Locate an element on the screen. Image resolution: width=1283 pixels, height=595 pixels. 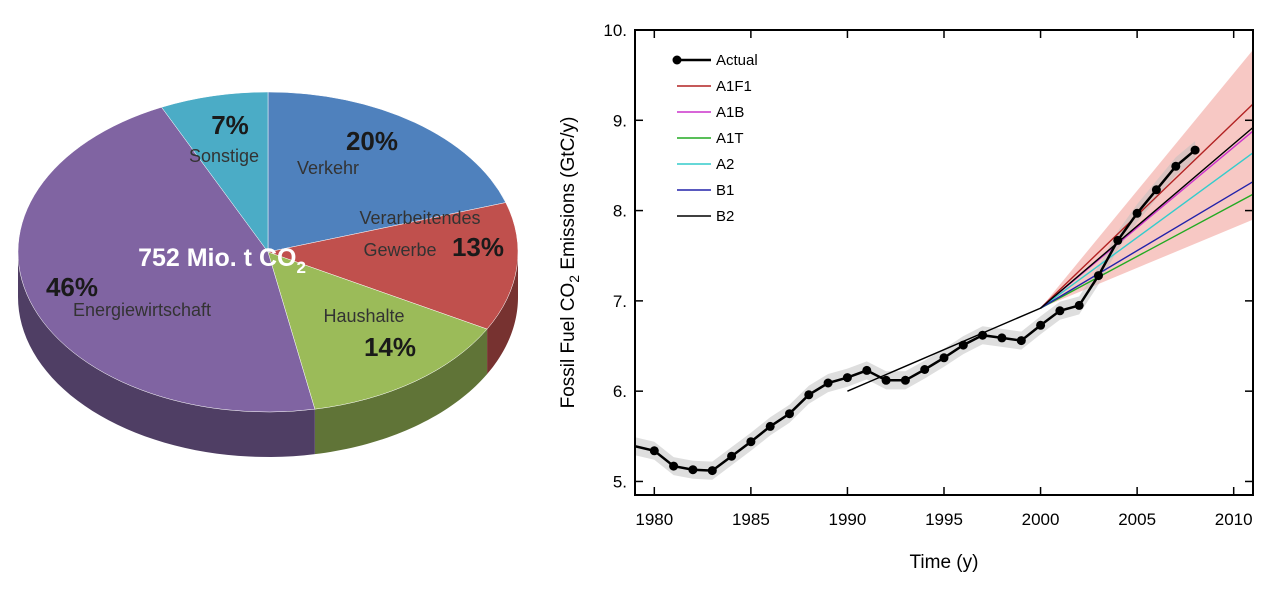
y-tick-label: 10. is located at coordinates (615, 30).